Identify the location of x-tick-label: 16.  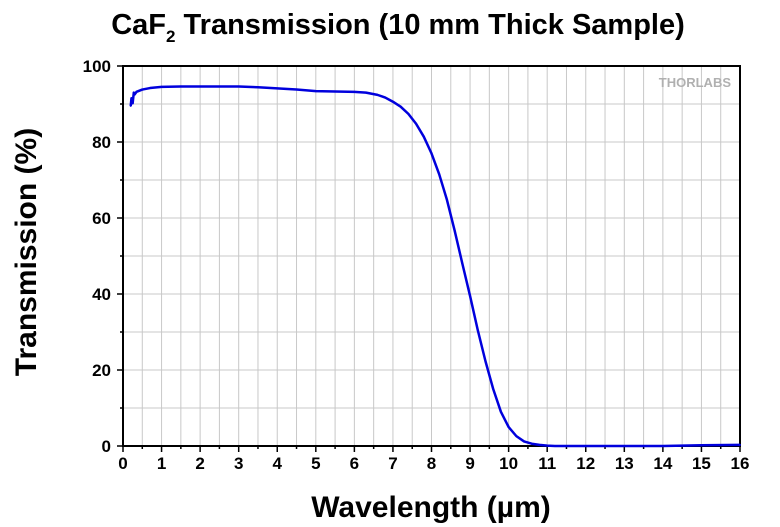
(740, 463).